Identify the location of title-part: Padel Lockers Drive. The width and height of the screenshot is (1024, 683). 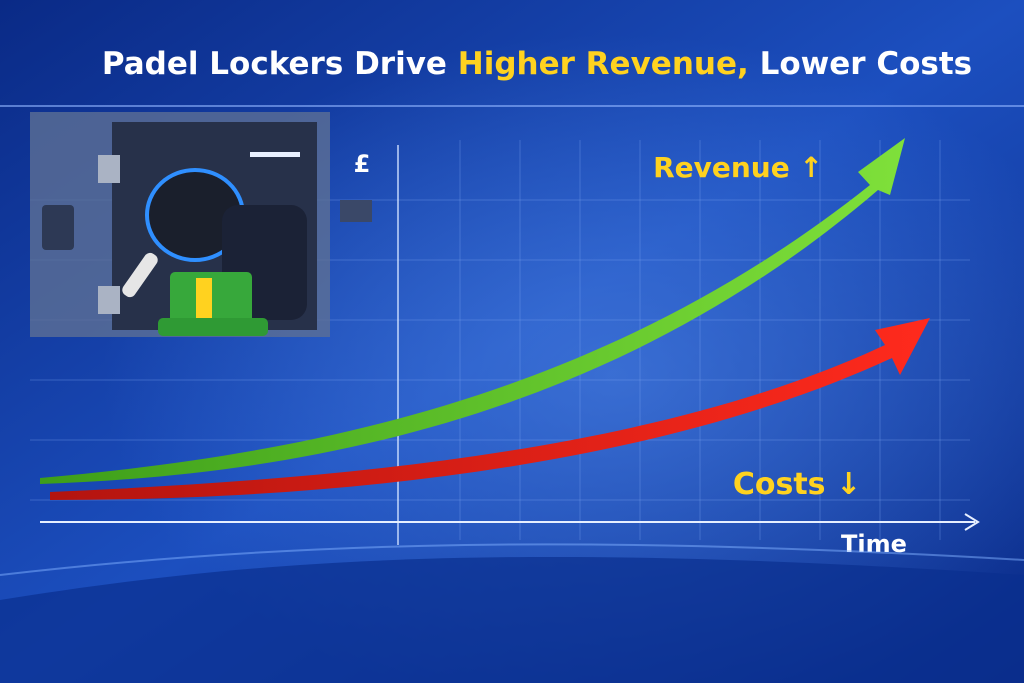
(274, 64).